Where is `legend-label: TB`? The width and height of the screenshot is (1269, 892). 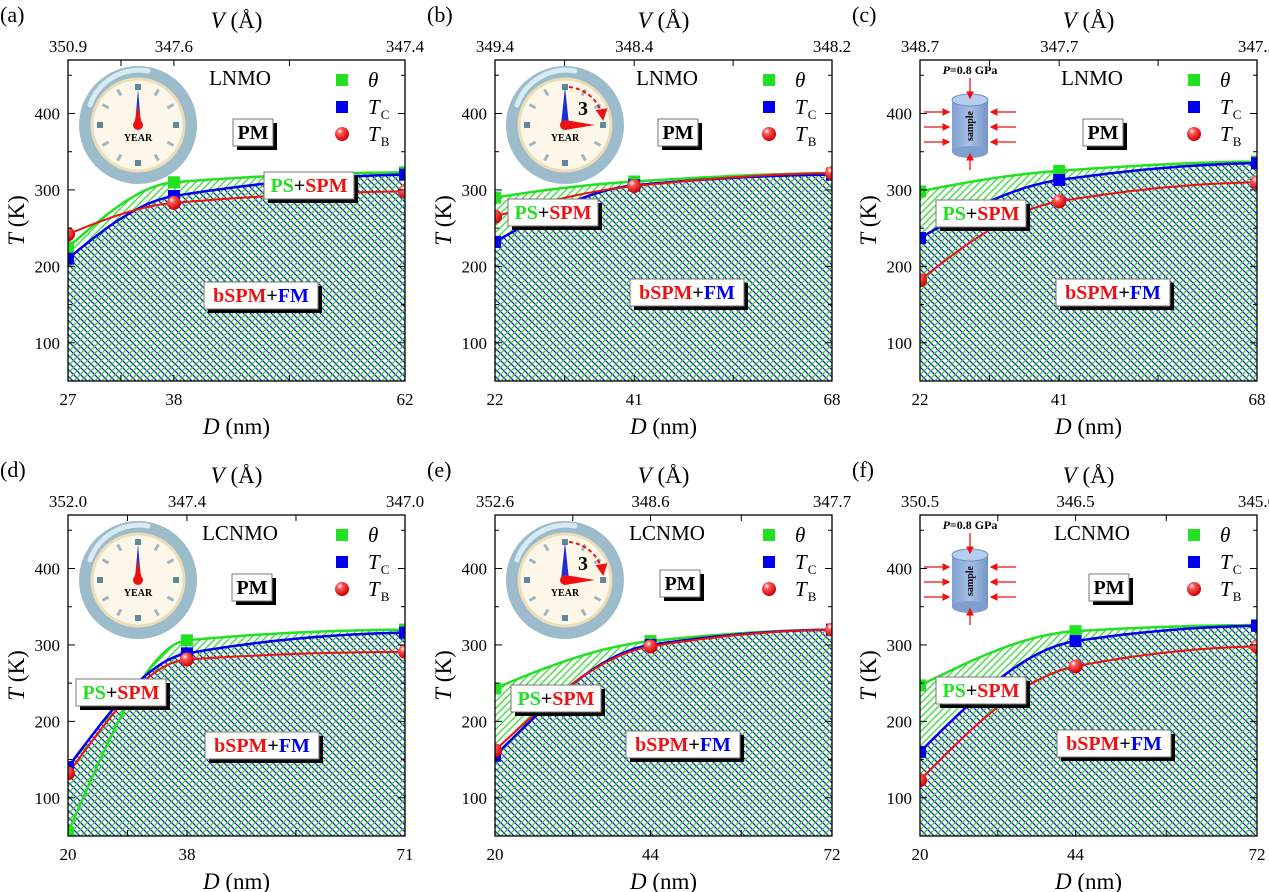 legend-label: TB is located at coordinates (806, 135).